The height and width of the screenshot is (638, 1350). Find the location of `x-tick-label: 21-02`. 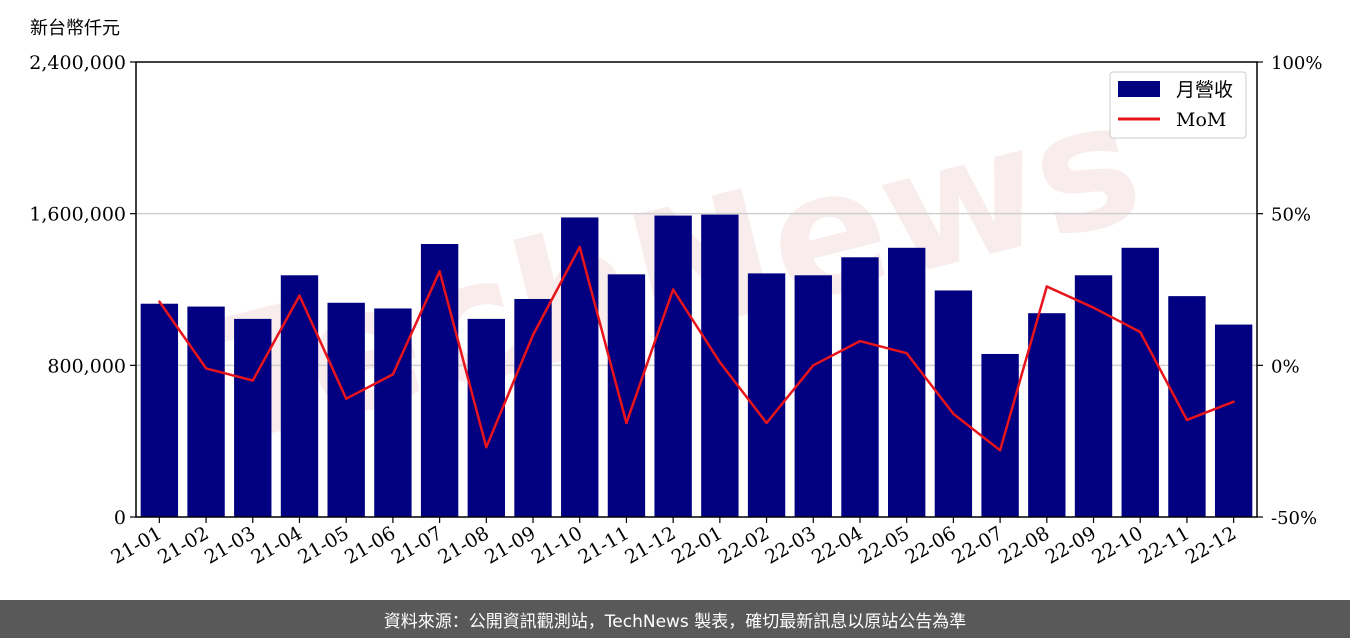

x-tick-label: 21-02 is located at coordinates (183, 545).